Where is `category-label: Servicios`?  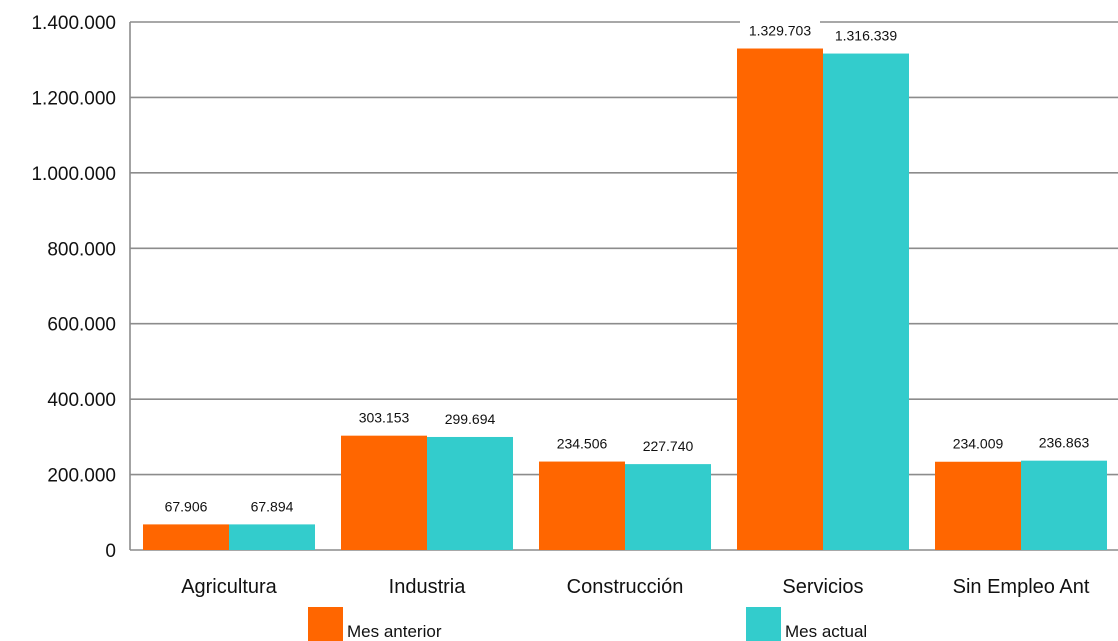
category-label: Servicios is located at coordinates (822, 587).